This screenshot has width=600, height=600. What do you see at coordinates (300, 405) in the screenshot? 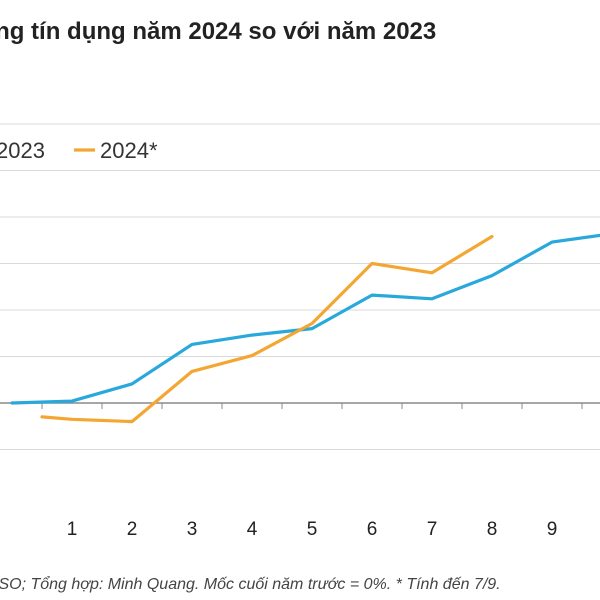
I see `zero-axis` at bounding box center [300, 405].